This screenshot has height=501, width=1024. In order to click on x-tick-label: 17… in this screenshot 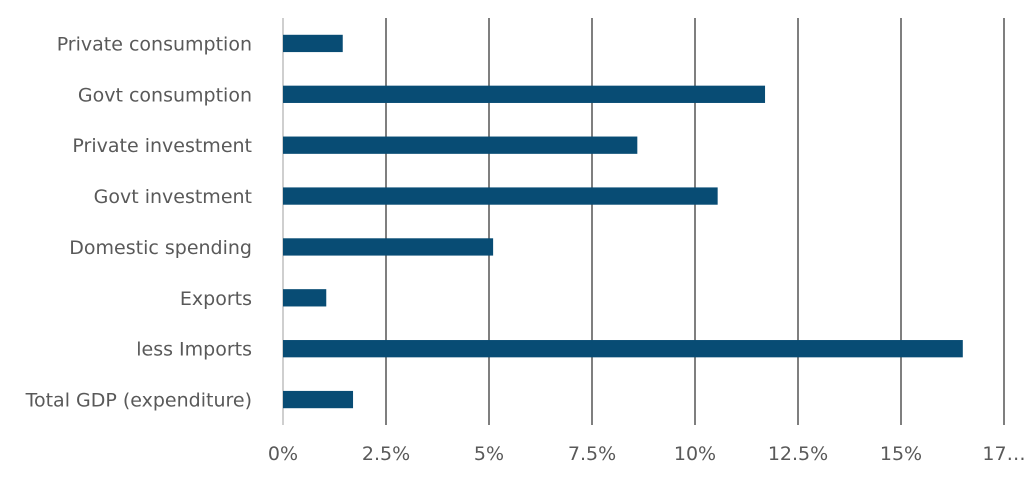, I will do `click(1003, 454)`.